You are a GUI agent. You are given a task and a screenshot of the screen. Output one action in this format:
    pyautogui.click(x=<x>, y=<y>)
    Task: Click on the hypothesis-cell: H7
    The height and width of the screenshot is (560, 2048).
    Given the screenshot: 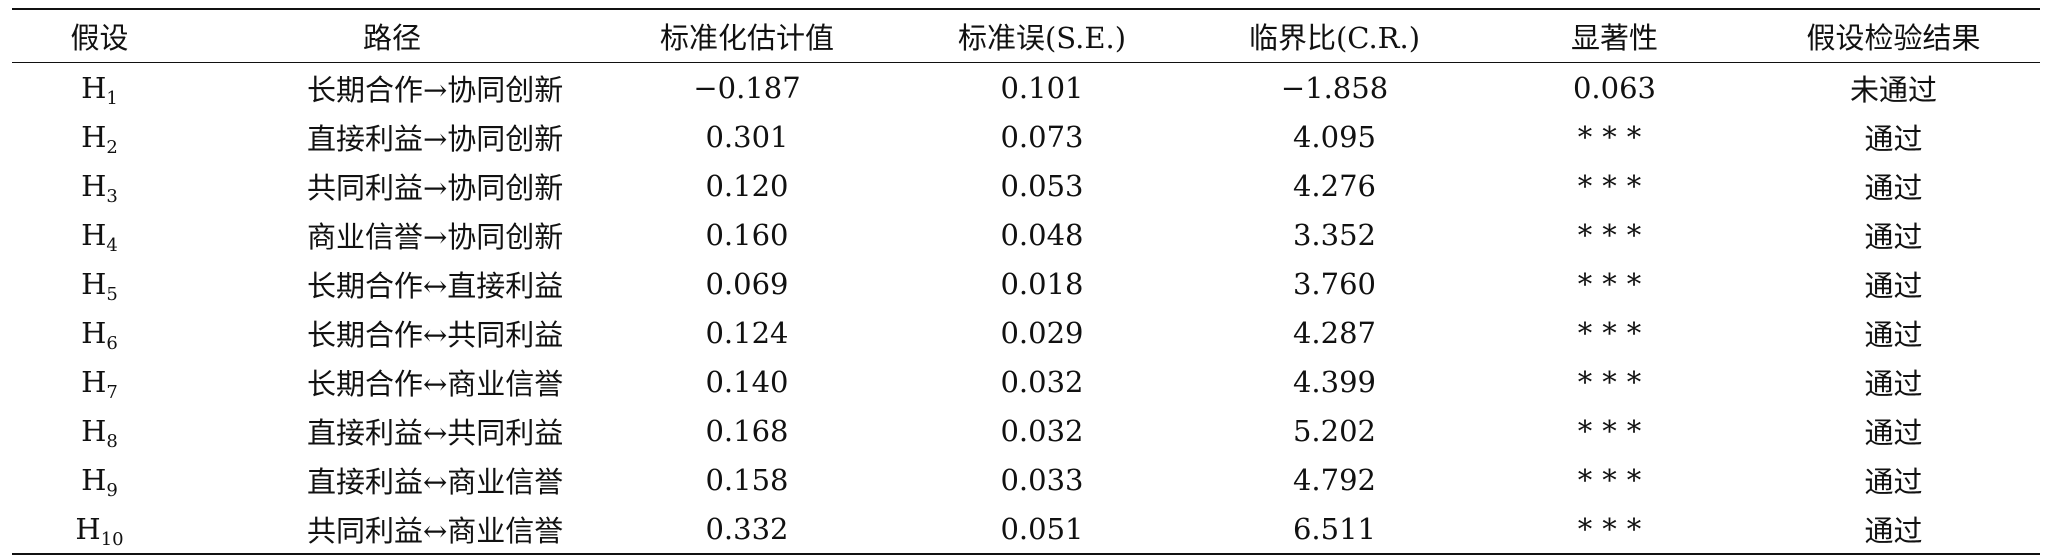 What is the action you would take?
    pyautogui.click(x=99, y=381)
    